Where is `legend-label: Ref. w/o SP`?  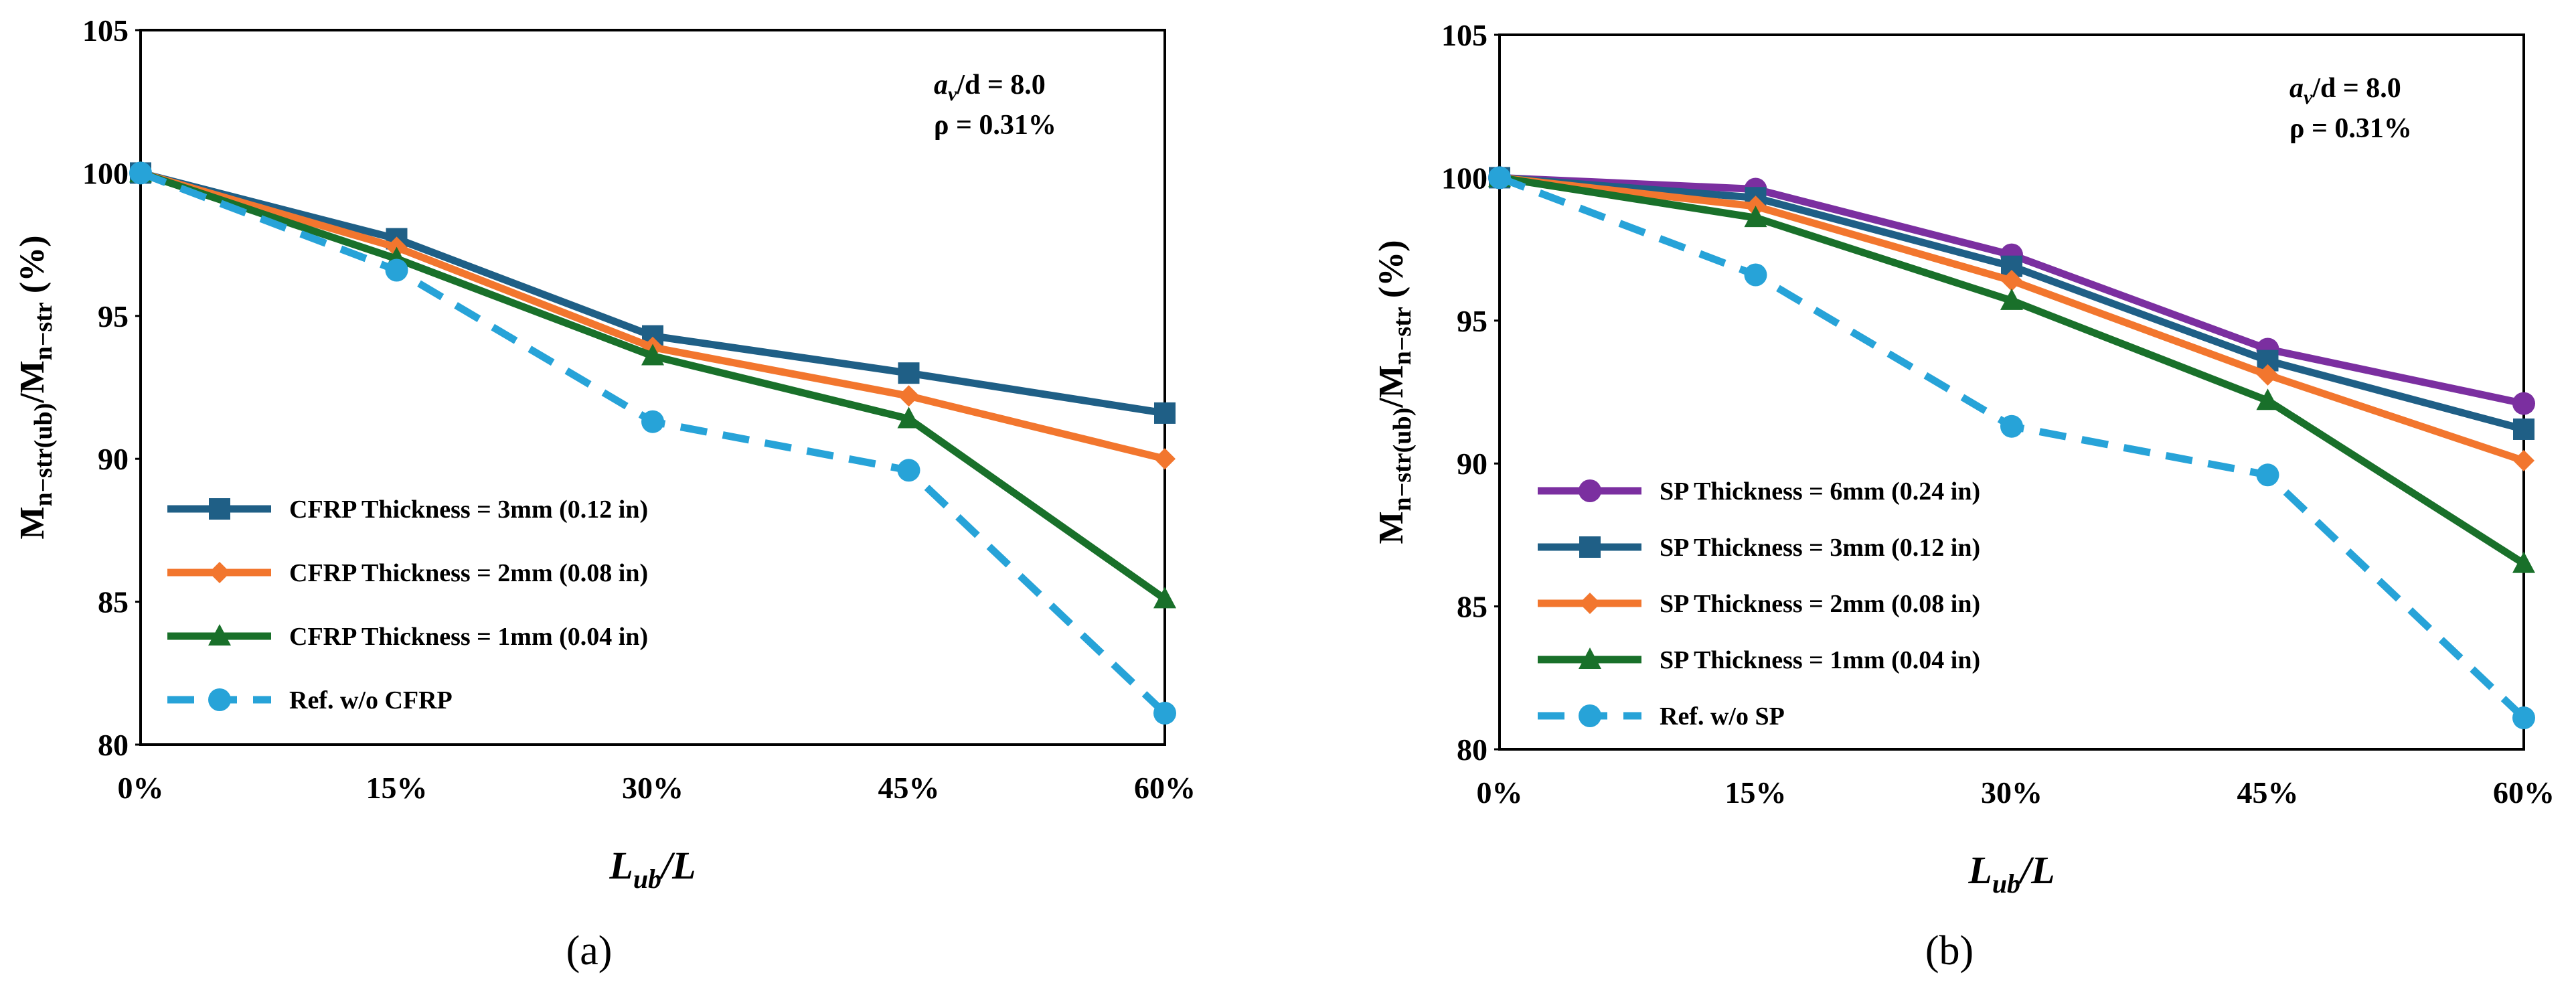
legend-label: Ref. w/o SP is located at coordinates (1722, 716).